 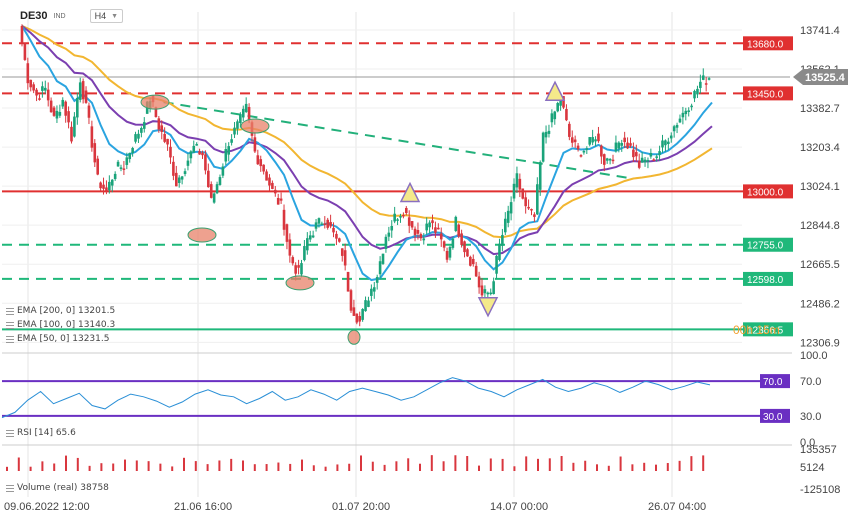 What do you see at coordinates (60, 311) in the screenshot?
I see `legend-ema200: EMA [200, 0] 13201.5` at bounding box center [60, 311].